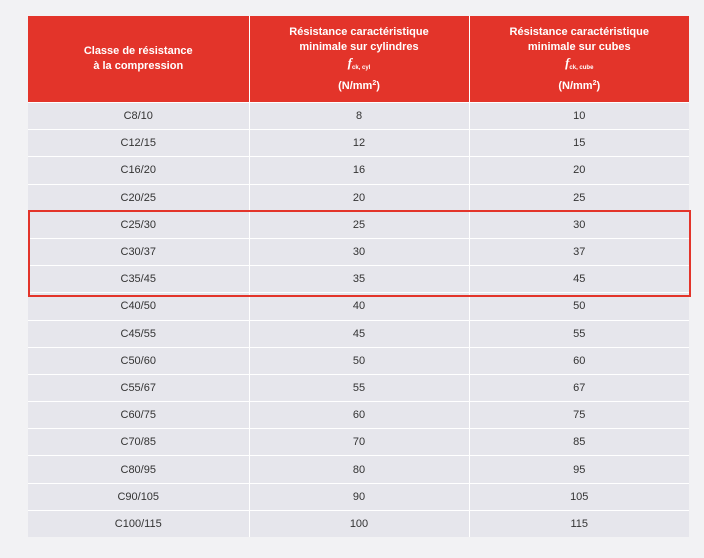 Image resolution: width=704 pixels, height=558 pixels. Describe the element at coordinates (138, 115) in the screenshot. I see `class-cell: C8/10` at that location.